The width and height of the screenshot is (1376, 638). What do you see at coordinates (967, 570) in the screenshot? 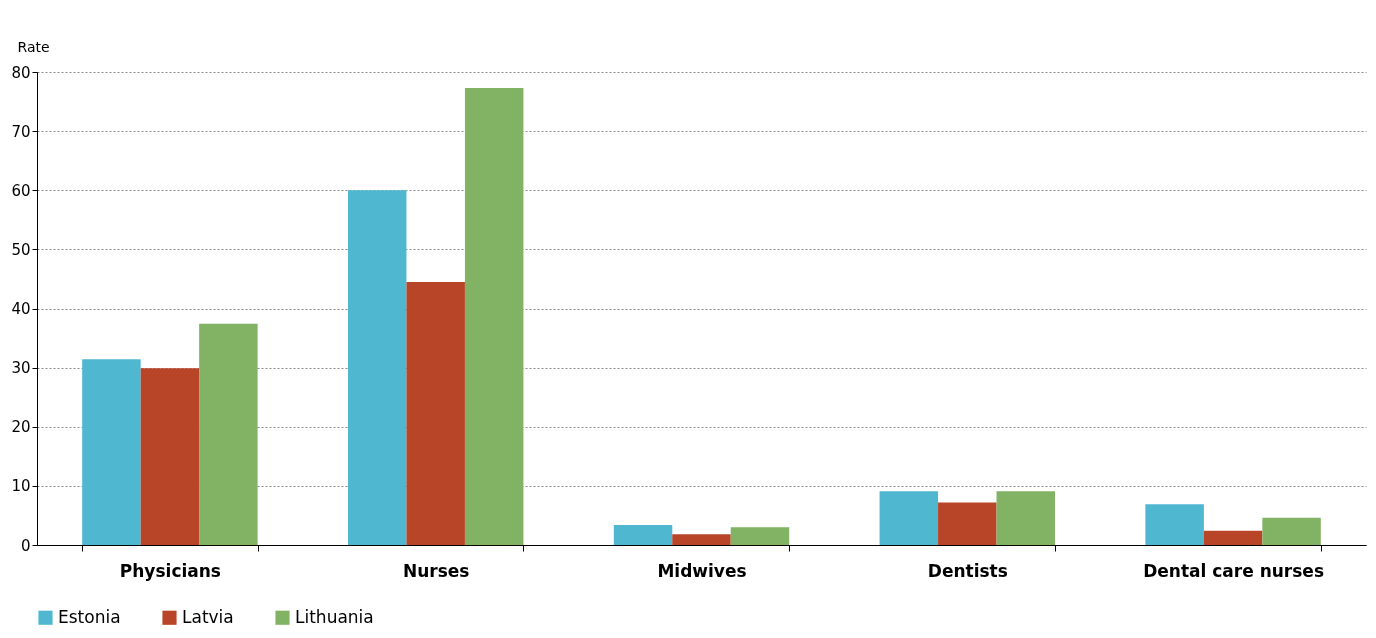
I see `x-tick-label: Dentists` at bounding box center [967, 570].